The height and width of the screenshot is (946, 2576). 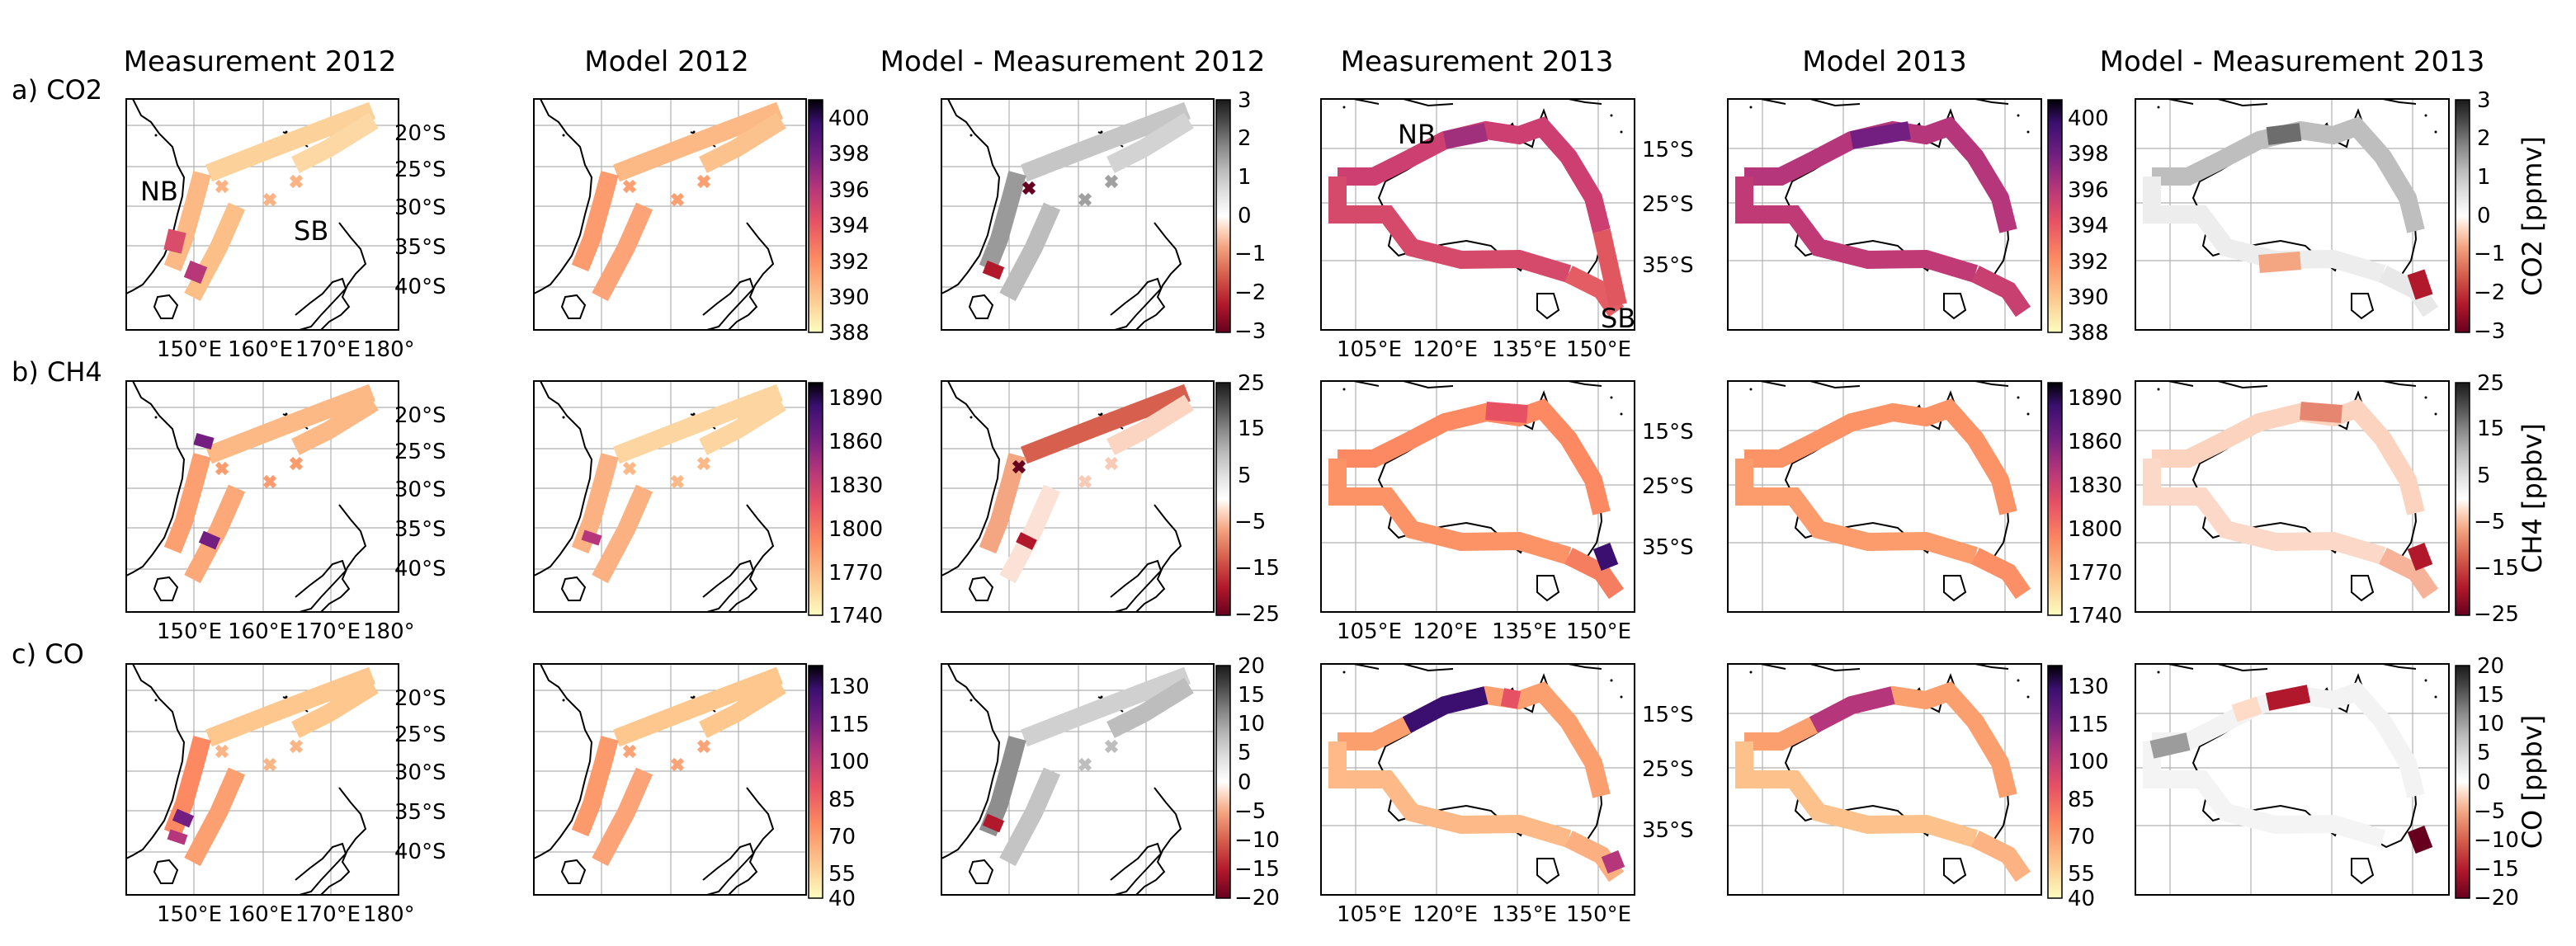 I want to click on colorbar-co2-2012: 400 398 396 394 392 390 388, so click(x=839, y=222).